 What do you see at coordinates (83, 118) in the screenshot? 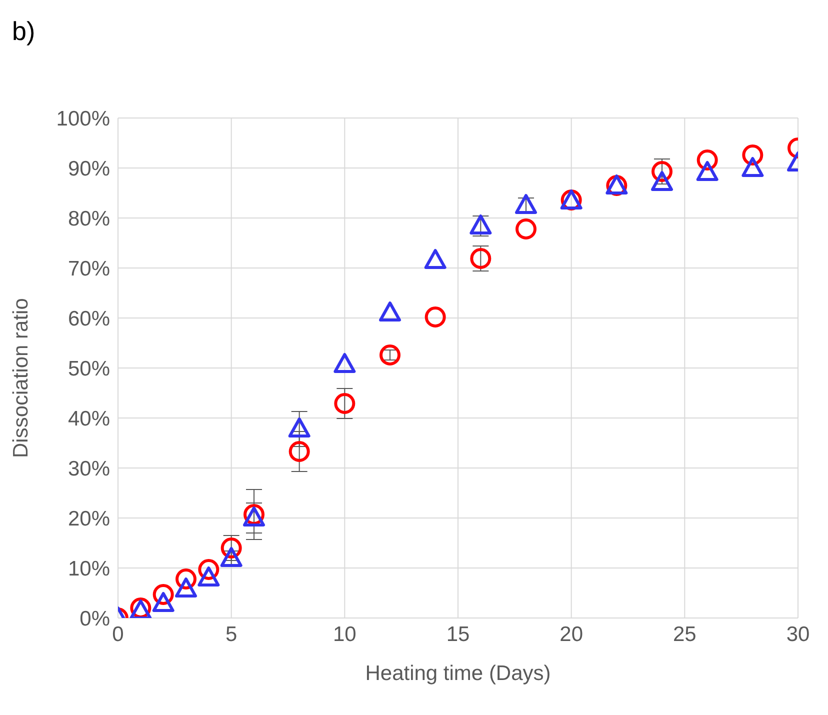
I see `y-tick-label: 100%` at bounding box center [83, 118].